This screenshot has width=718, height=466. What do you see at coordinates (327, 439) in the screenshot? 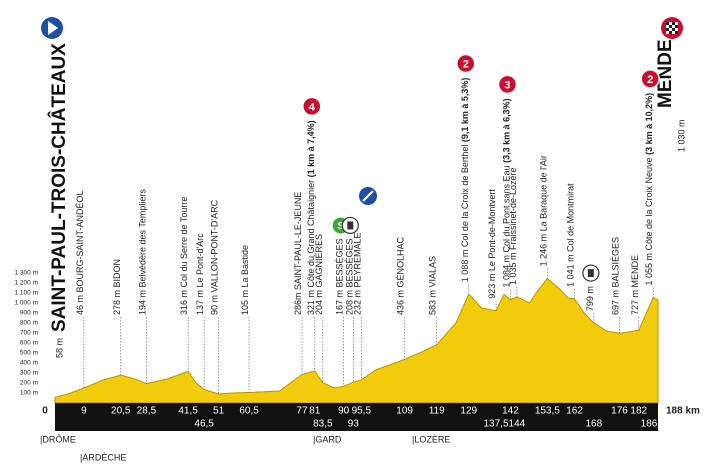
I see `region-label: |GARD` at bounding box center [327, 439].